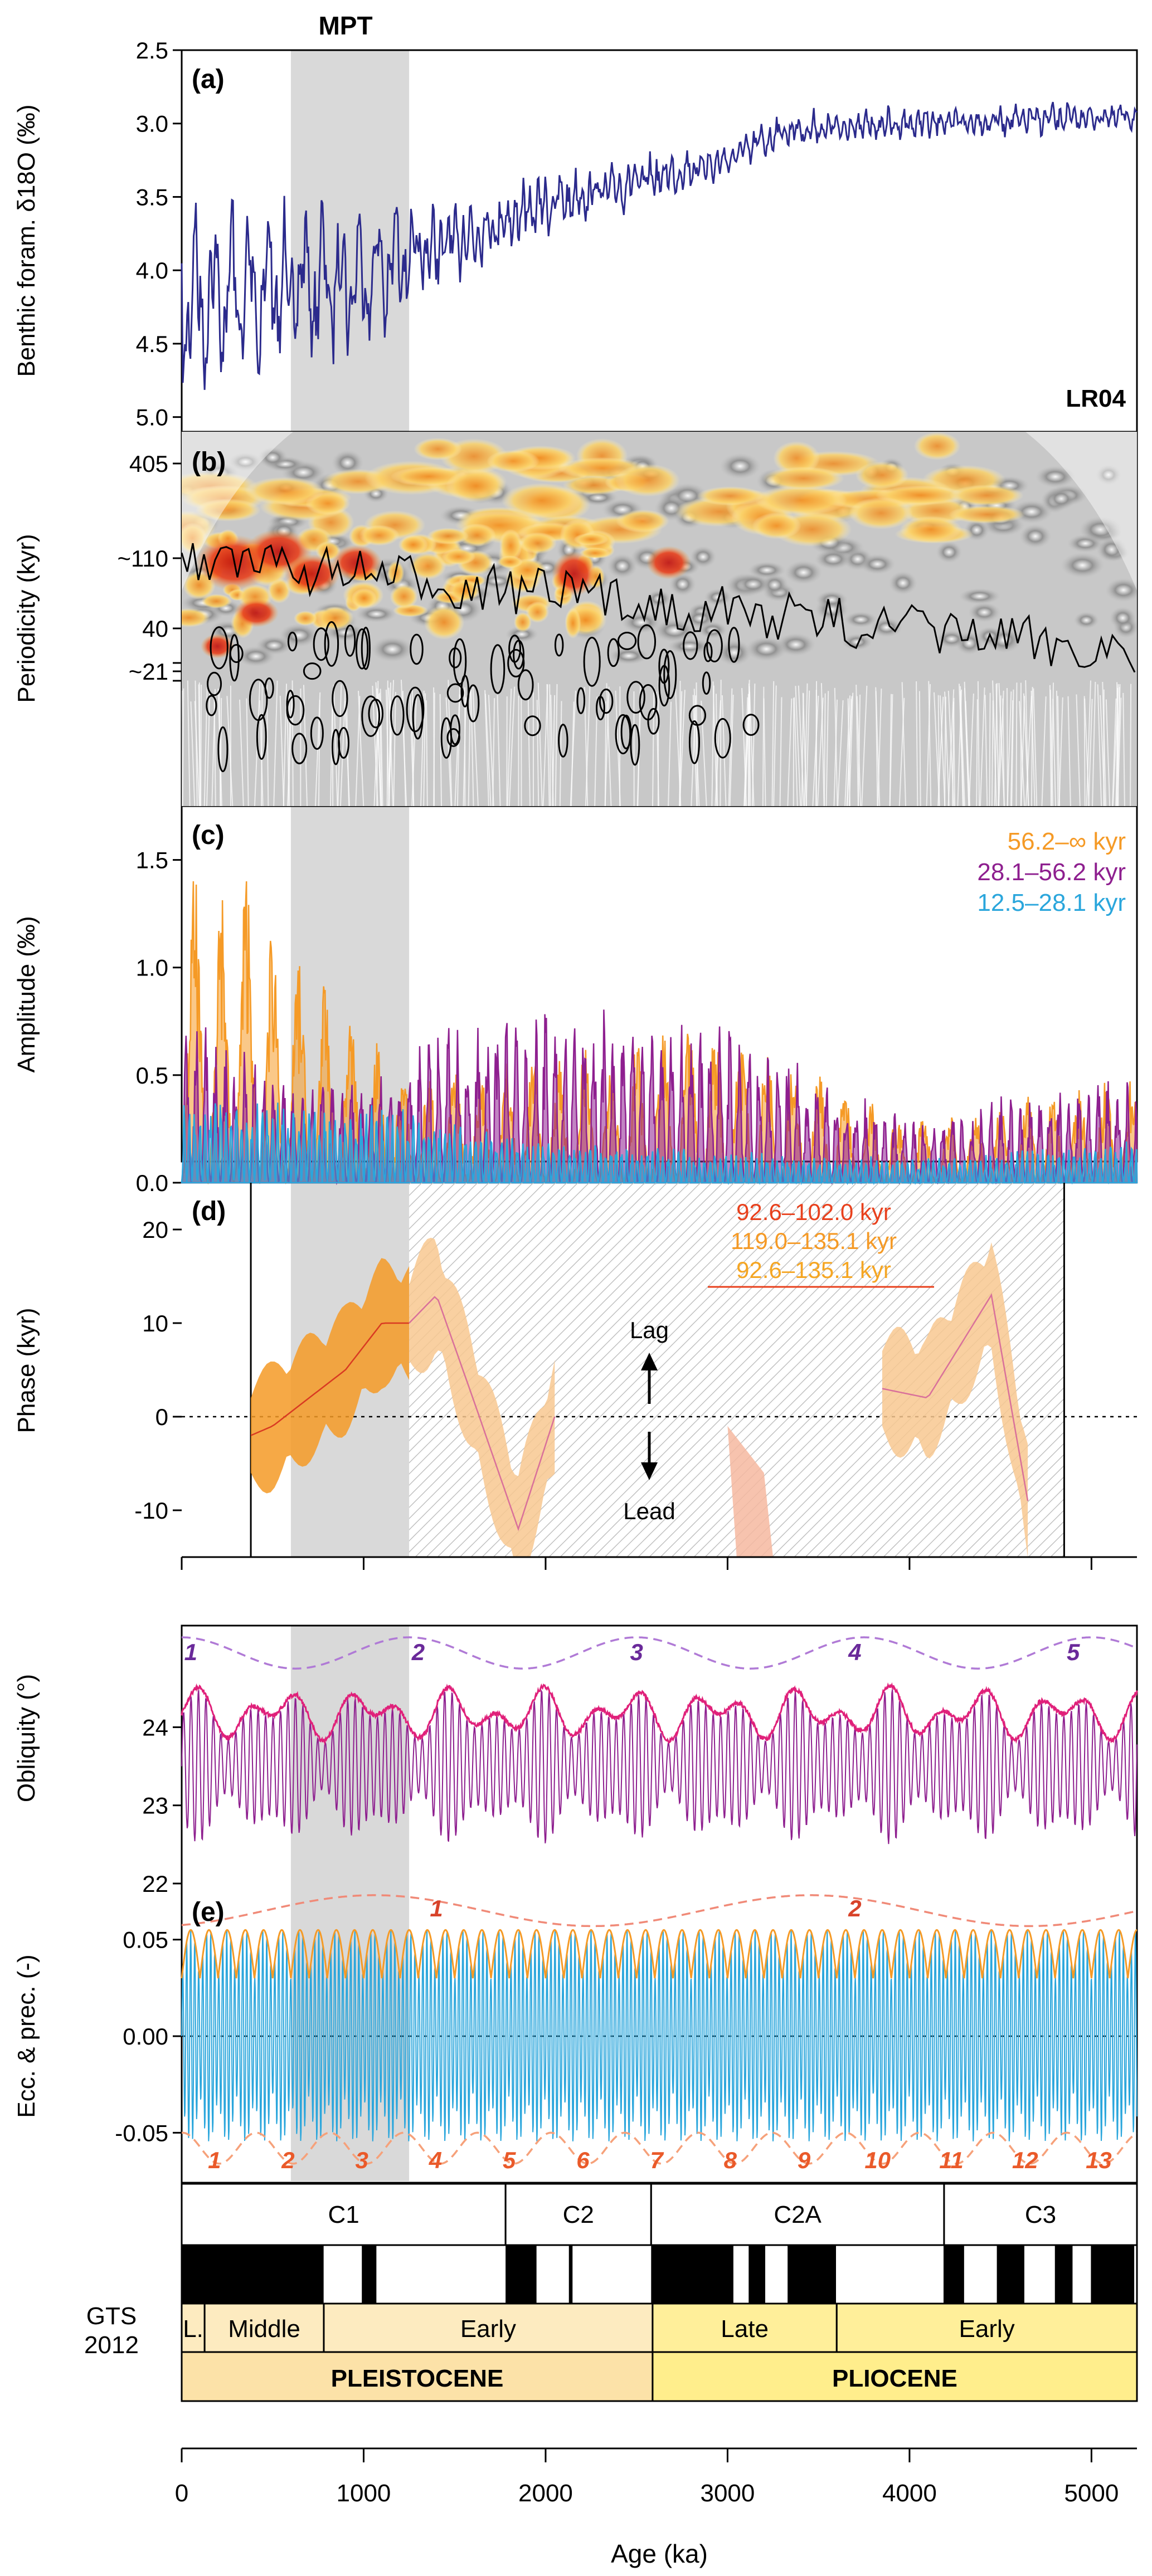  What do you see at coordinates (730, 2160) in the screenshot?
I see `ecc-short-label-7: 8` at bounding box center [730, 2160].